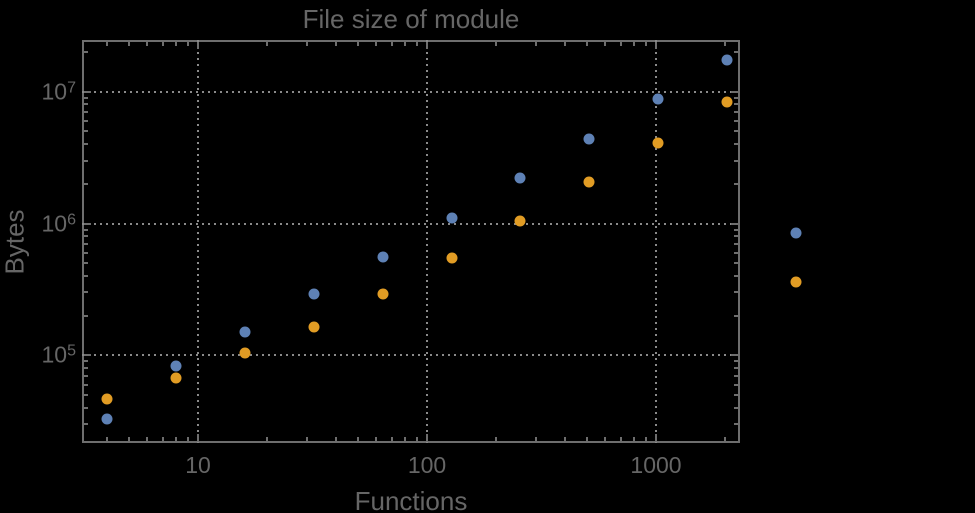  Describe the element at coordinates (411, 19) in the screenshot. I see `chart-title: File size of module` at that location.